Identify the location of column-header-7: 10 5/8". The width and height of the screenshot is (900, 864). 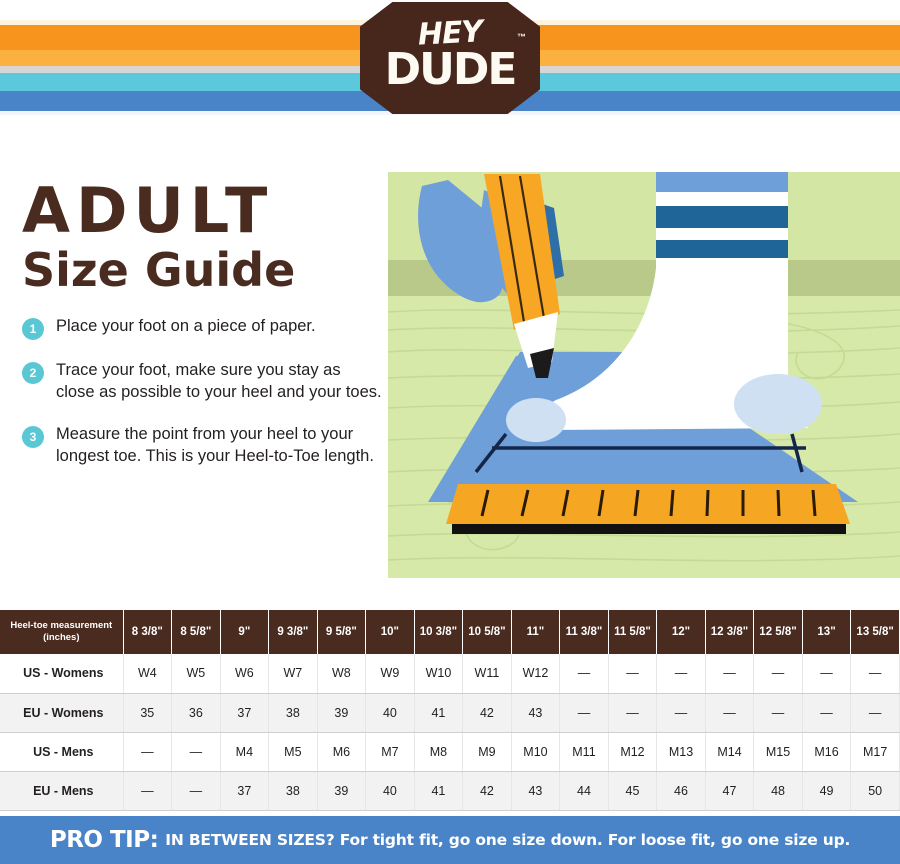
(487, 632).